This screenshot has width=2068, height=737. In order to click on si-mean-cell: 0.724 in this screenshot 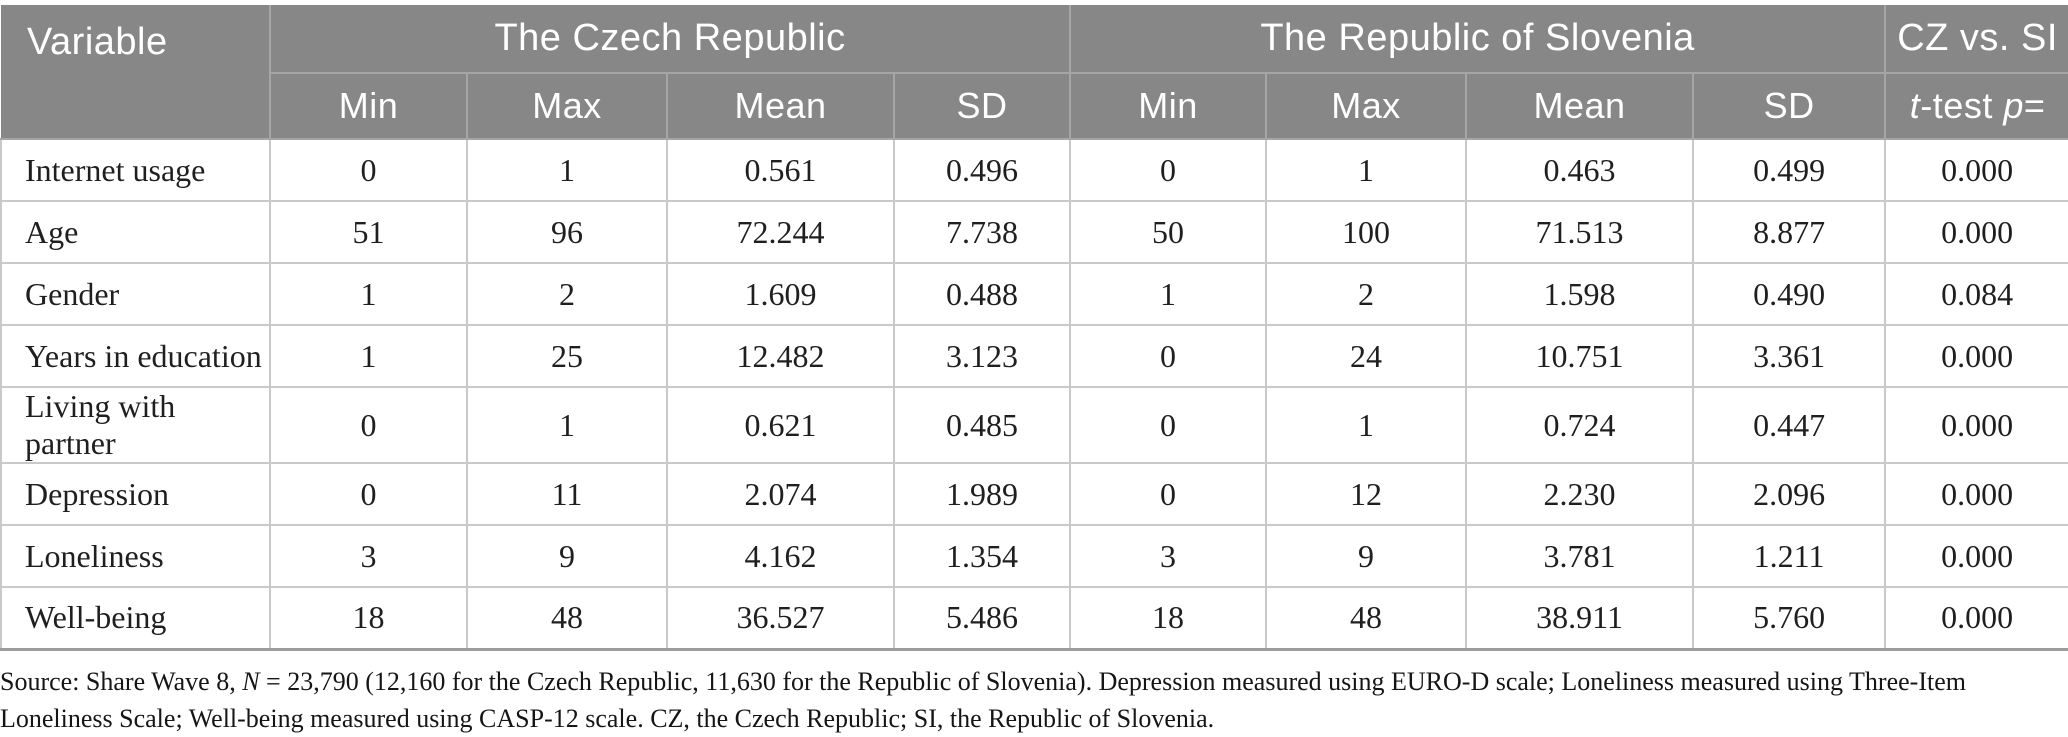, I will do `click(1580, 425)`.